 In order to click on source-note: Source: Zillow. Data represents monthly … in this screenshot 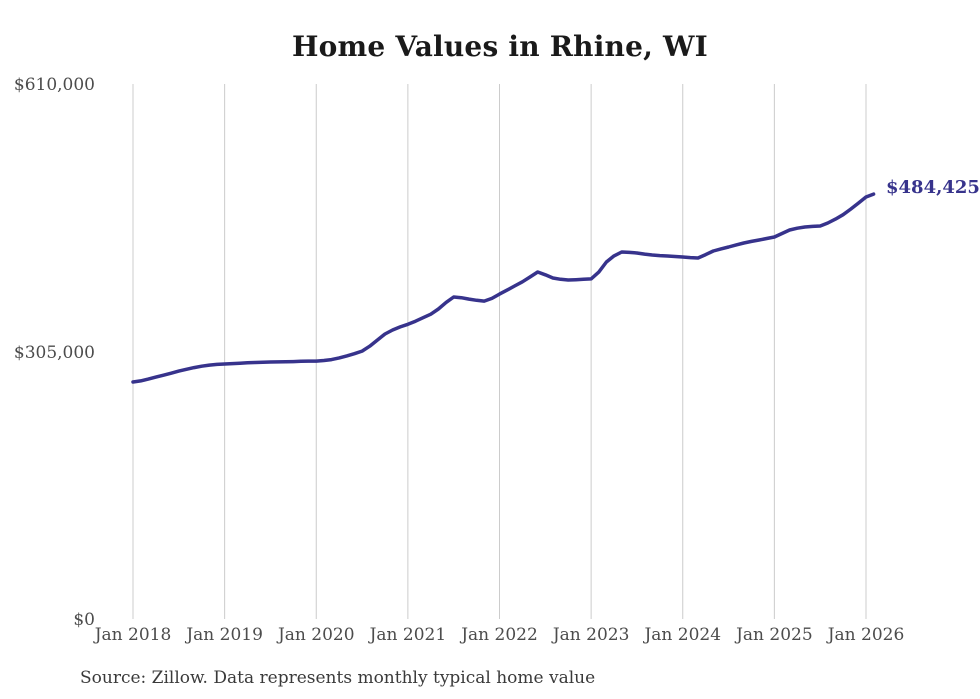, I will do `click(338, 678)`.